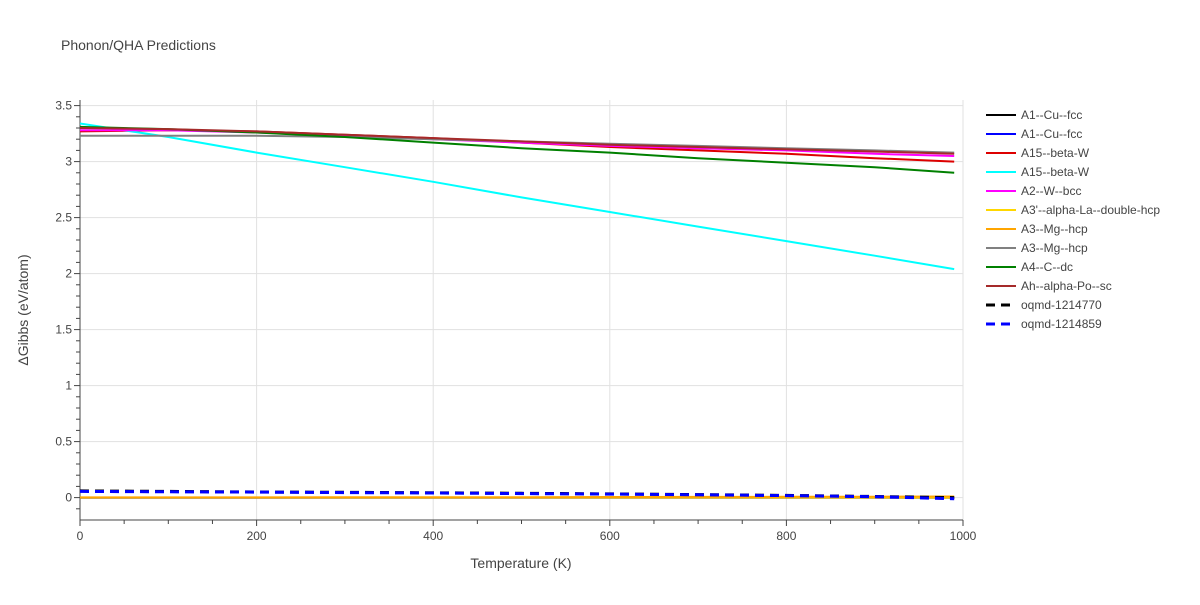  What do you see at coordinates (1051, 191) in the screenshot?
I see `legend-label-4: A2--W--bcc` at bounding box center [1051, 191].